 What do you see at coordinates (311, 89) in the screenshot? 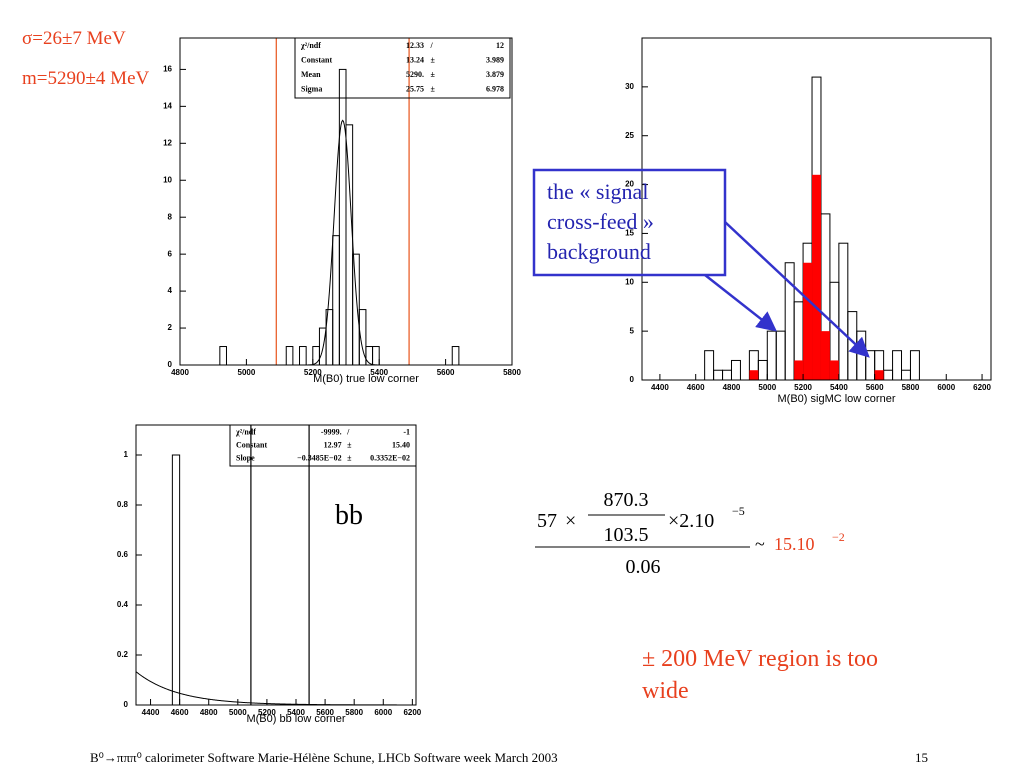
I see `stats-text: Sigma` at bounding box center [311, 89].